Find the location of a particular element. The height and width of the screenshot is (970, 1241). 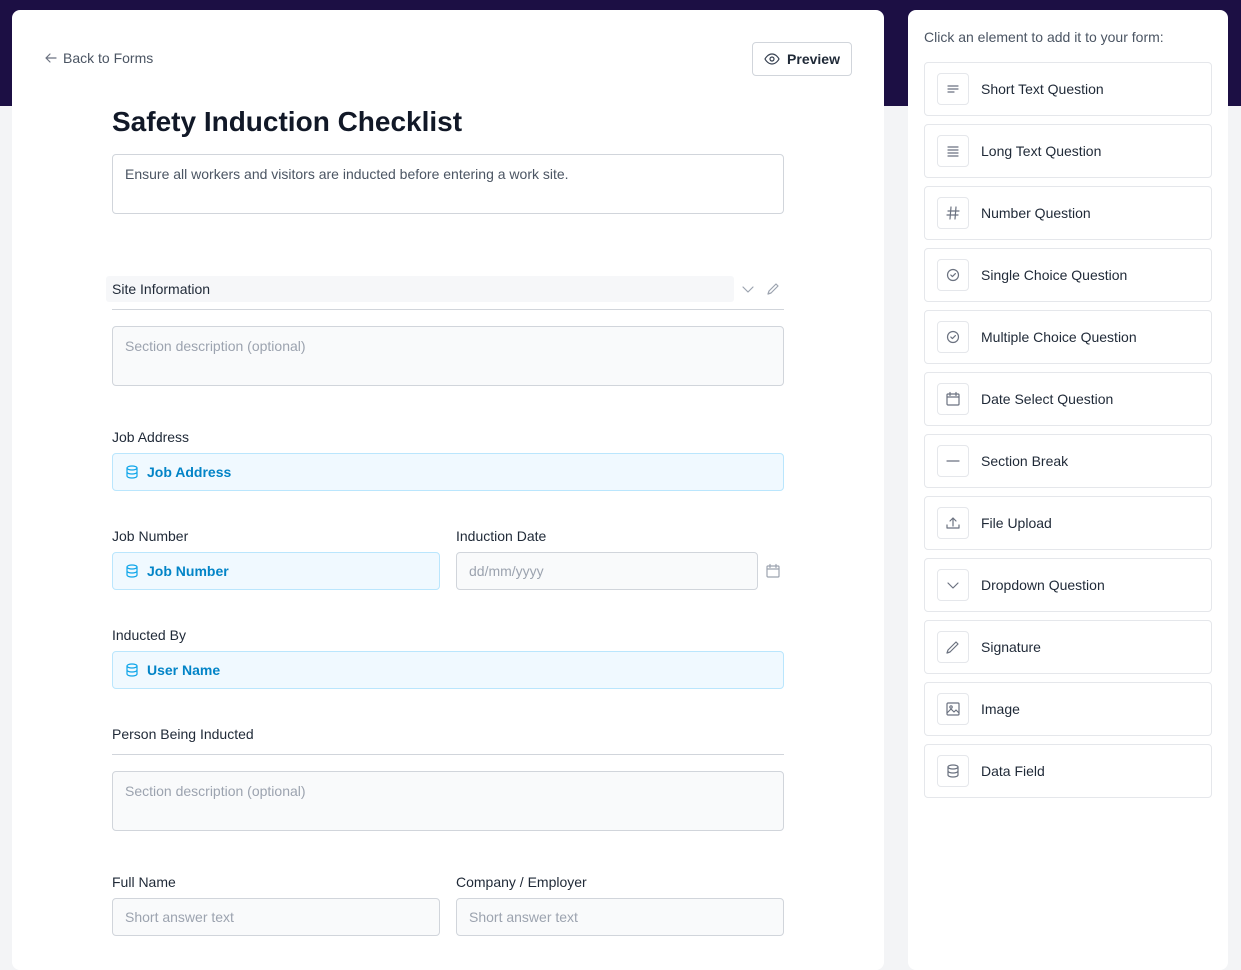

back-link: Back to Forms is located at coordinates (98, 58).